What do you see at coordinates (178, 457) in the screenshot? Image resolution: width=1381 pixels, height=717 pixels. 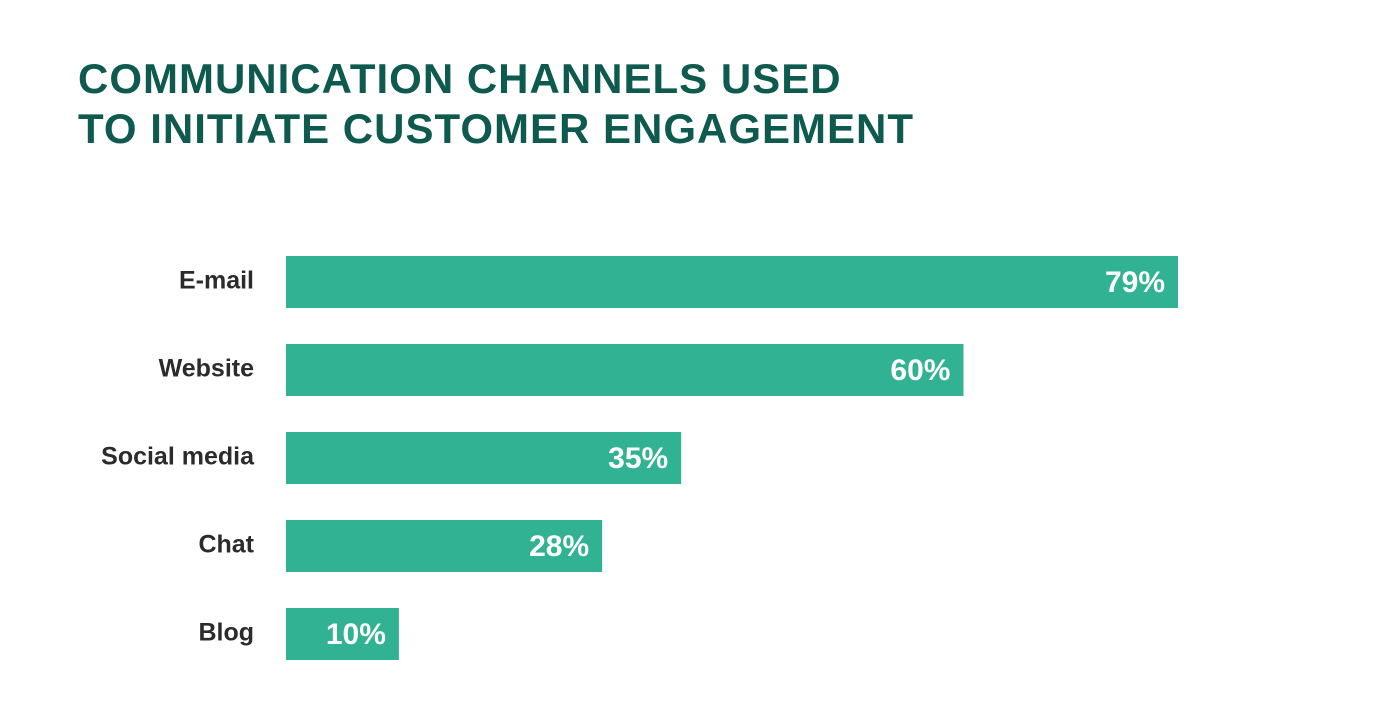 I see `category-label: Social media` at bounding box center [178, 457].